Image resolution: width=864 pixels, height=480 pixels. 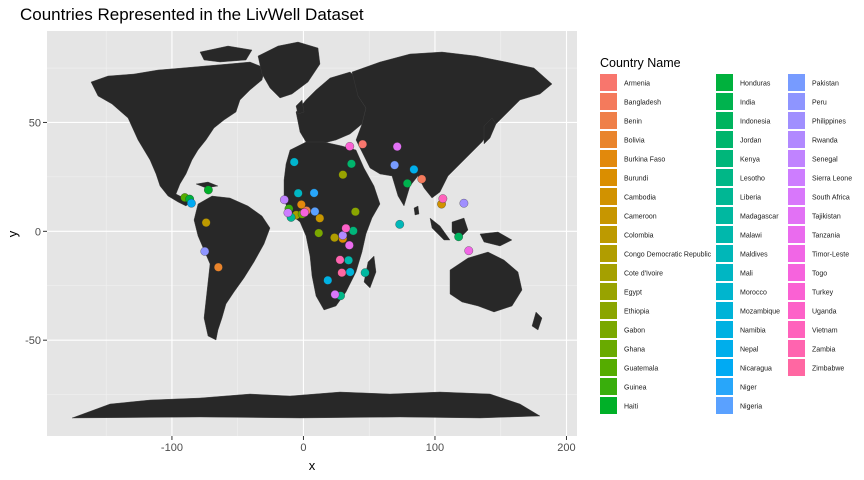 What do you see at coordinates (636, 179) in the screenshot?
I see `legend-label-burundi: Burundi` at bounding box center [636, 179].